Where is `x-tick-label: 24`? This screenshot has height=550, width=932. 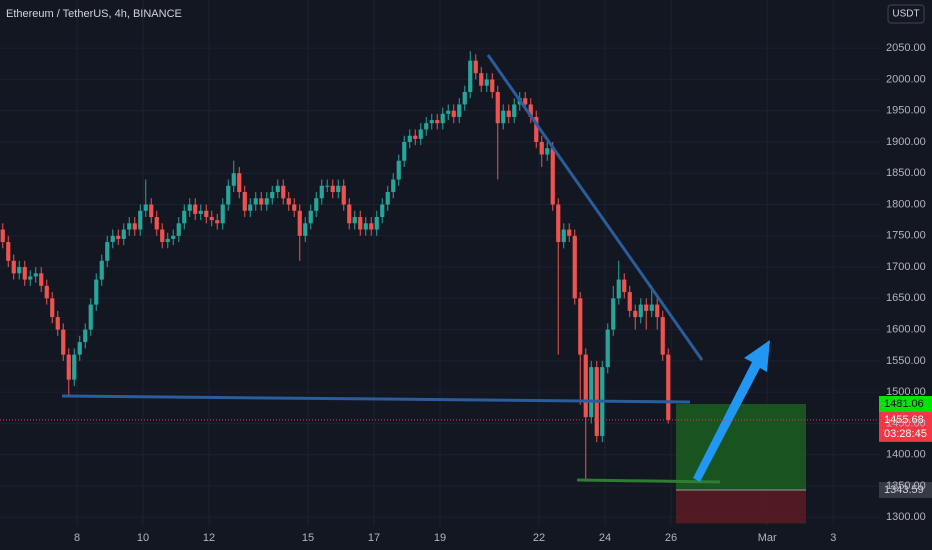
x-tick-label: 24 is located at coordinates (605, 538).